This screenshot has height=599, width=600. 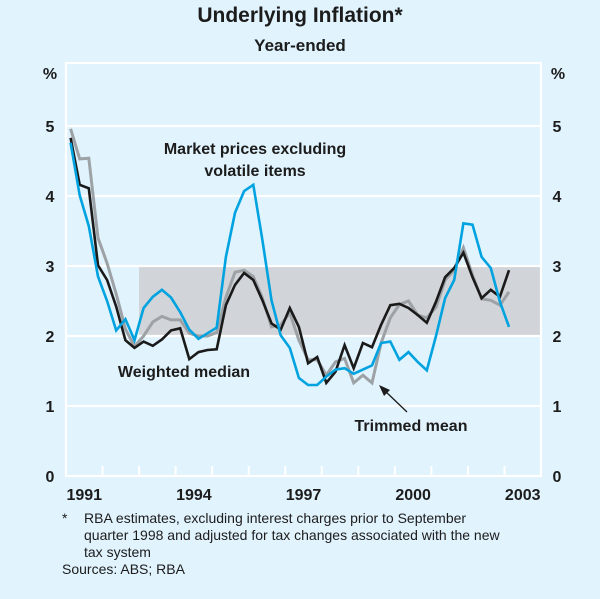 I want to click on y-tick-label-right: 2, so click(x=557, y=337).